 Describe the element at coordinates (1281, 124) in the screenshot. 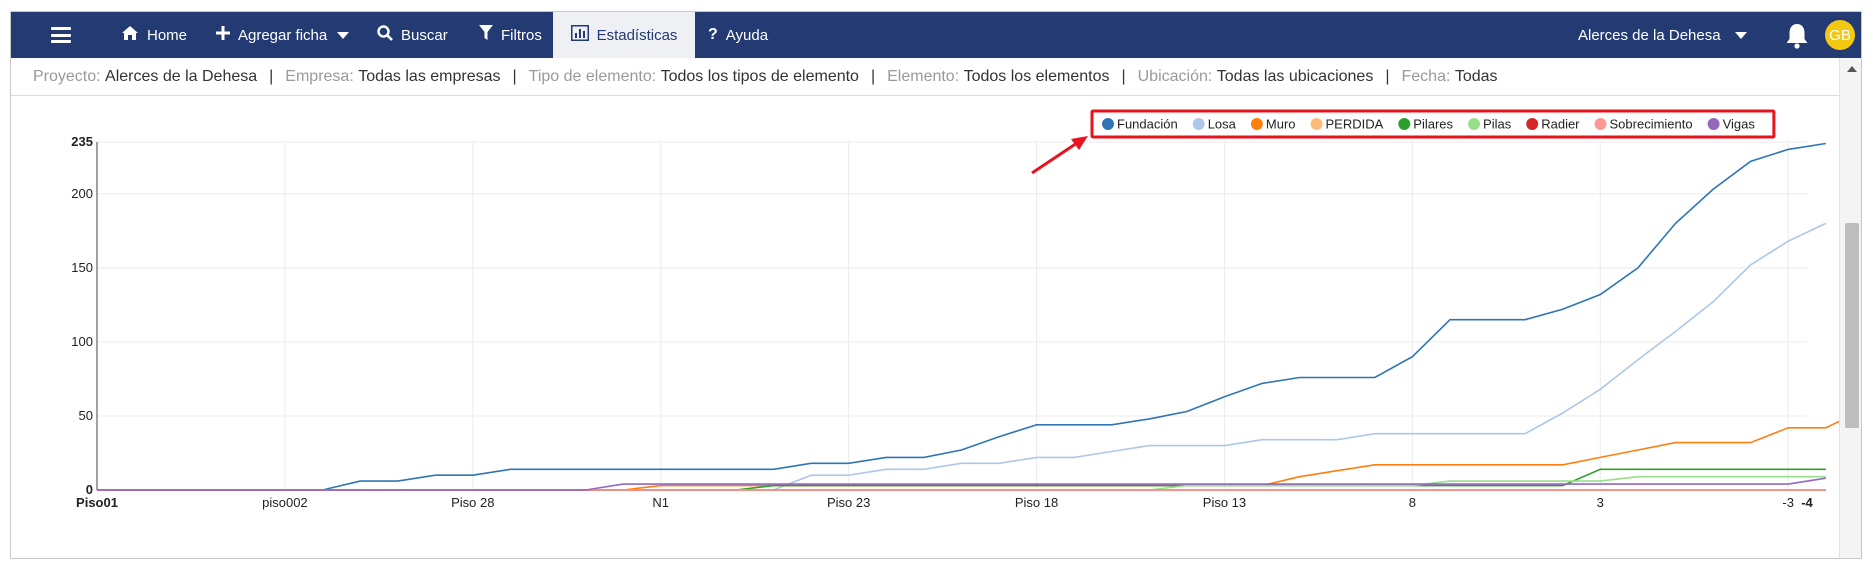

I see `legend-label-muro: Muro` at that location.